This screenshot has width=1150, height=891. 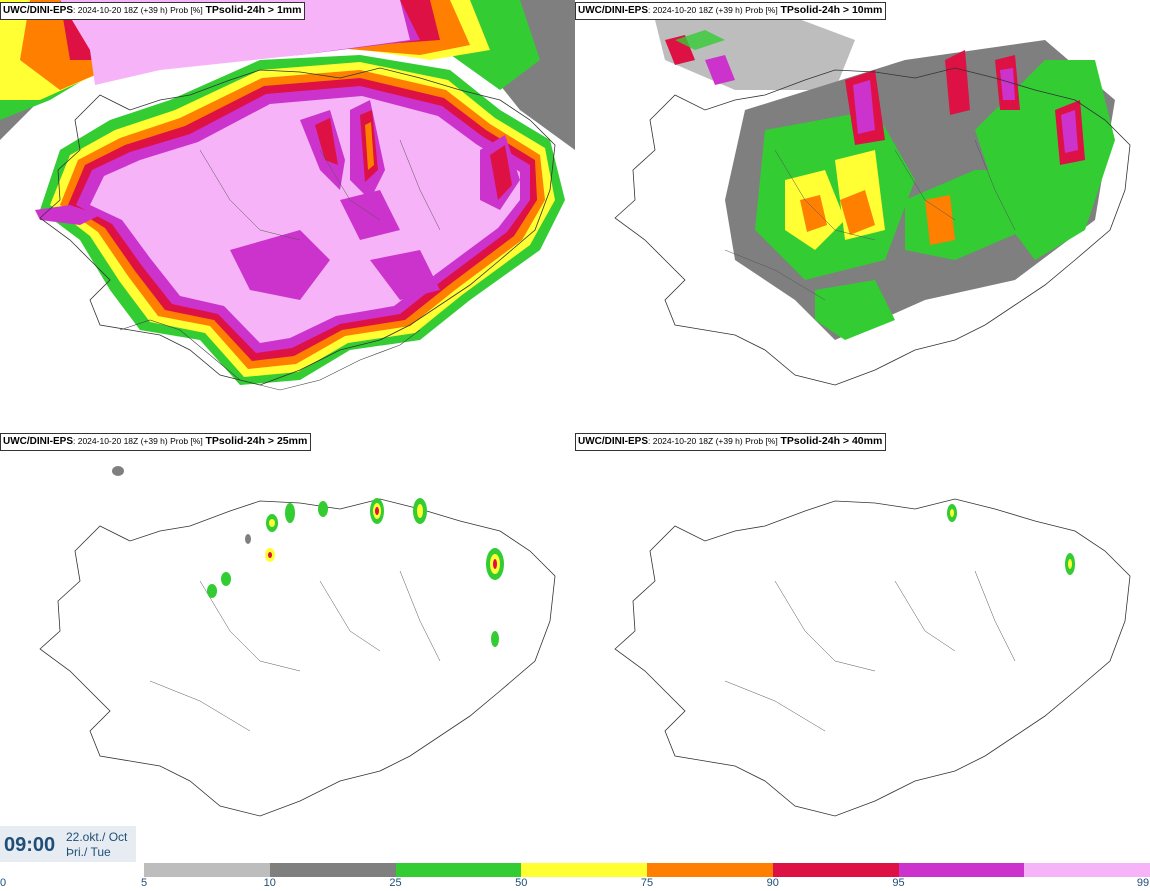 I want to click on variable-threshold: TPsolid-24h > 10mm, so click(x=831, y=10).